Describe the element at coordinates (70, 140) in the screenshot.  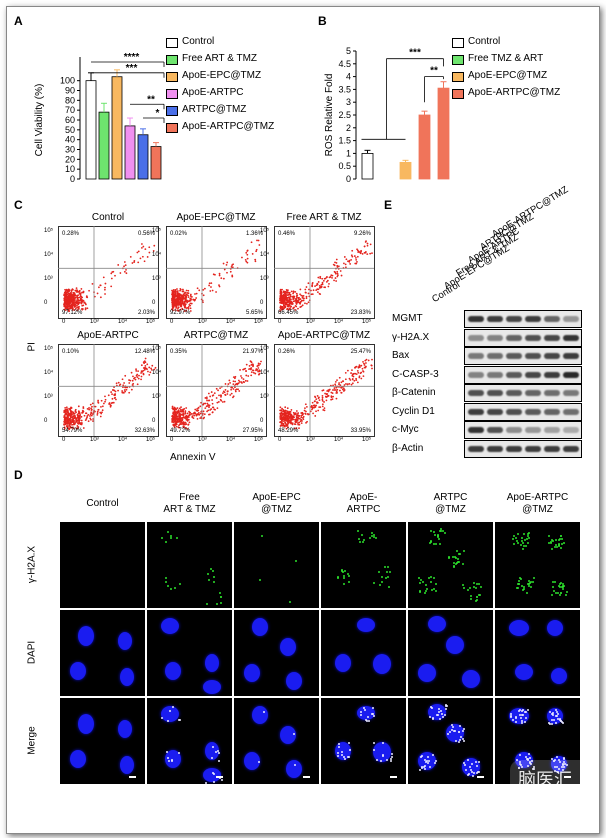
I see `y-tick-label: 40` at that location.